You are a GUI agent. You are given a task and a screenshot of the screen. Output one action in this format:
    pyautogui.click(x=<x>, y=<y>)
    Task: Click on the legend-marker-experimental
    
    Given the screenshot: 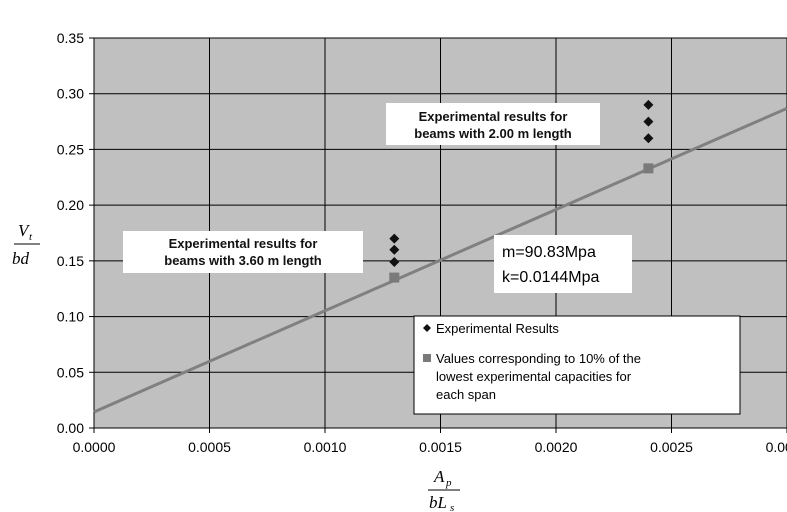 What is the action you would take?
    pyautogui.click(x=427, y=328)
    